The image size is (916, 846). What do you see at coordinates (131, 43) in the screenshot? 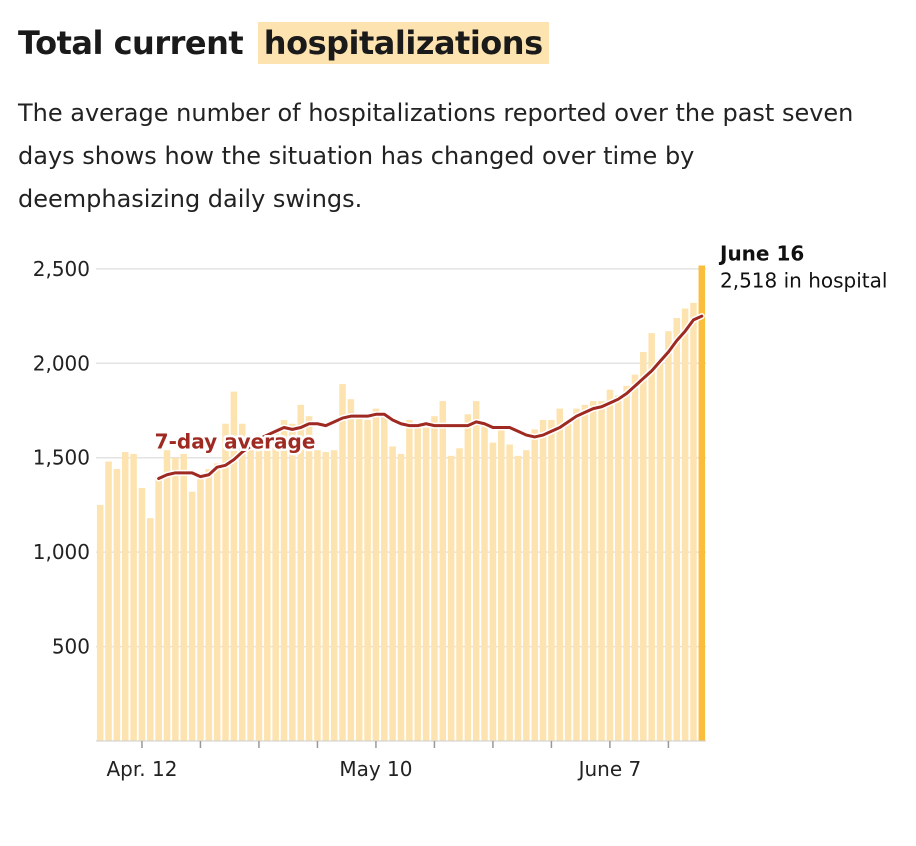
I see `title-prefix: Total current` at bounding box center [131, 43].